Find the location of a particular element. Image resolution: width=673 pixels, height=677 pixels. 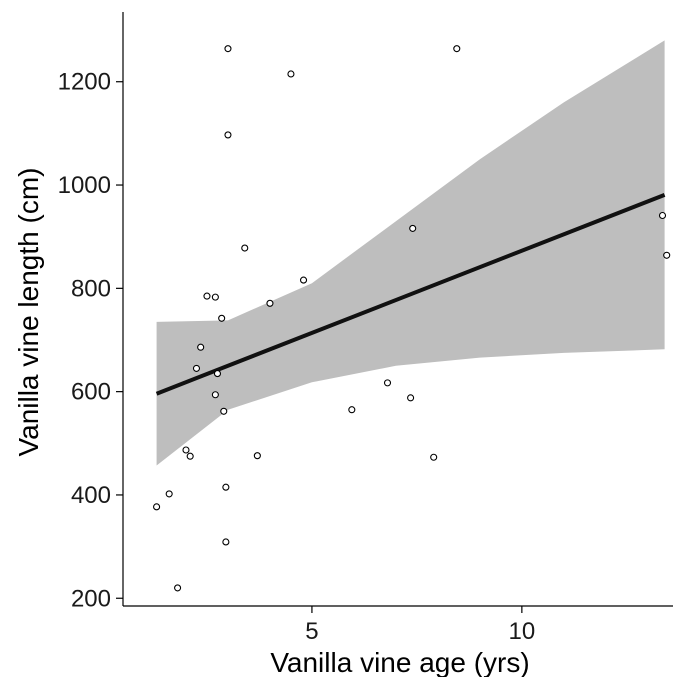

x-tick-label: 5 is located at coordinates (311, 631).